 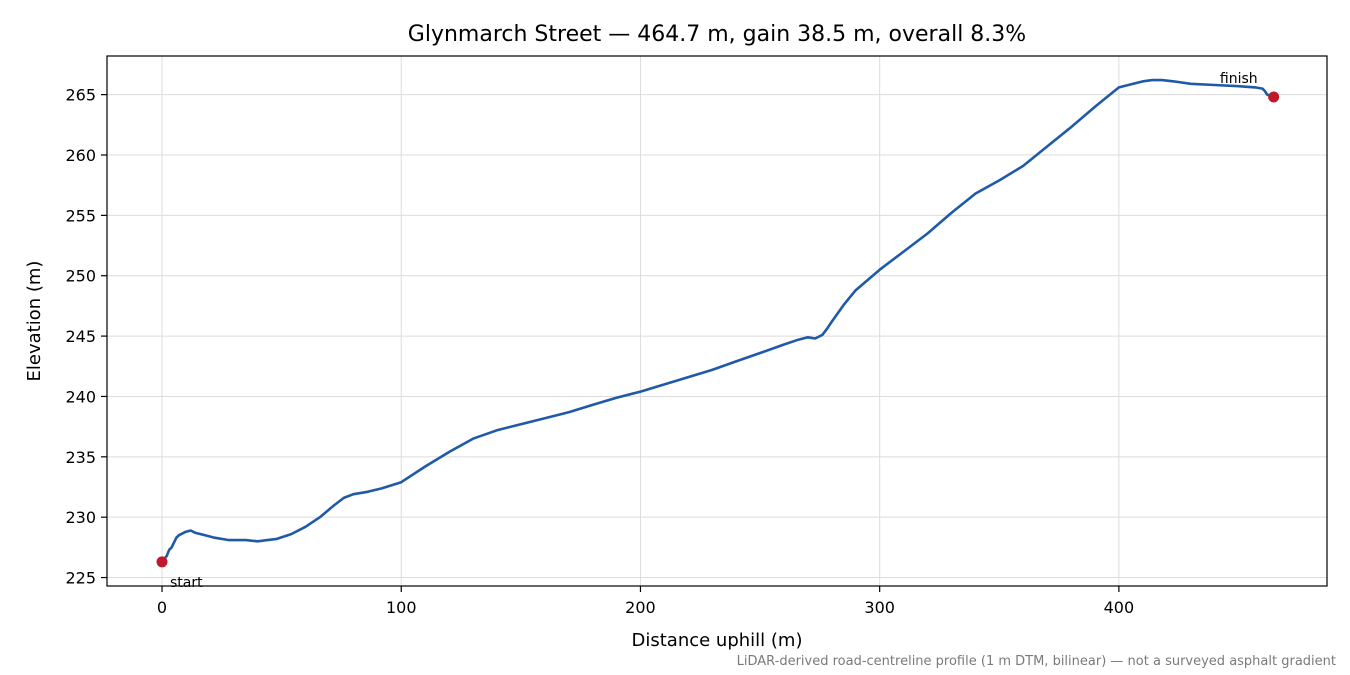 What do you see at coordinates (80, 155) in the screenshot?
I see `y-tick-label: 260` at bounding box center [80, 155].